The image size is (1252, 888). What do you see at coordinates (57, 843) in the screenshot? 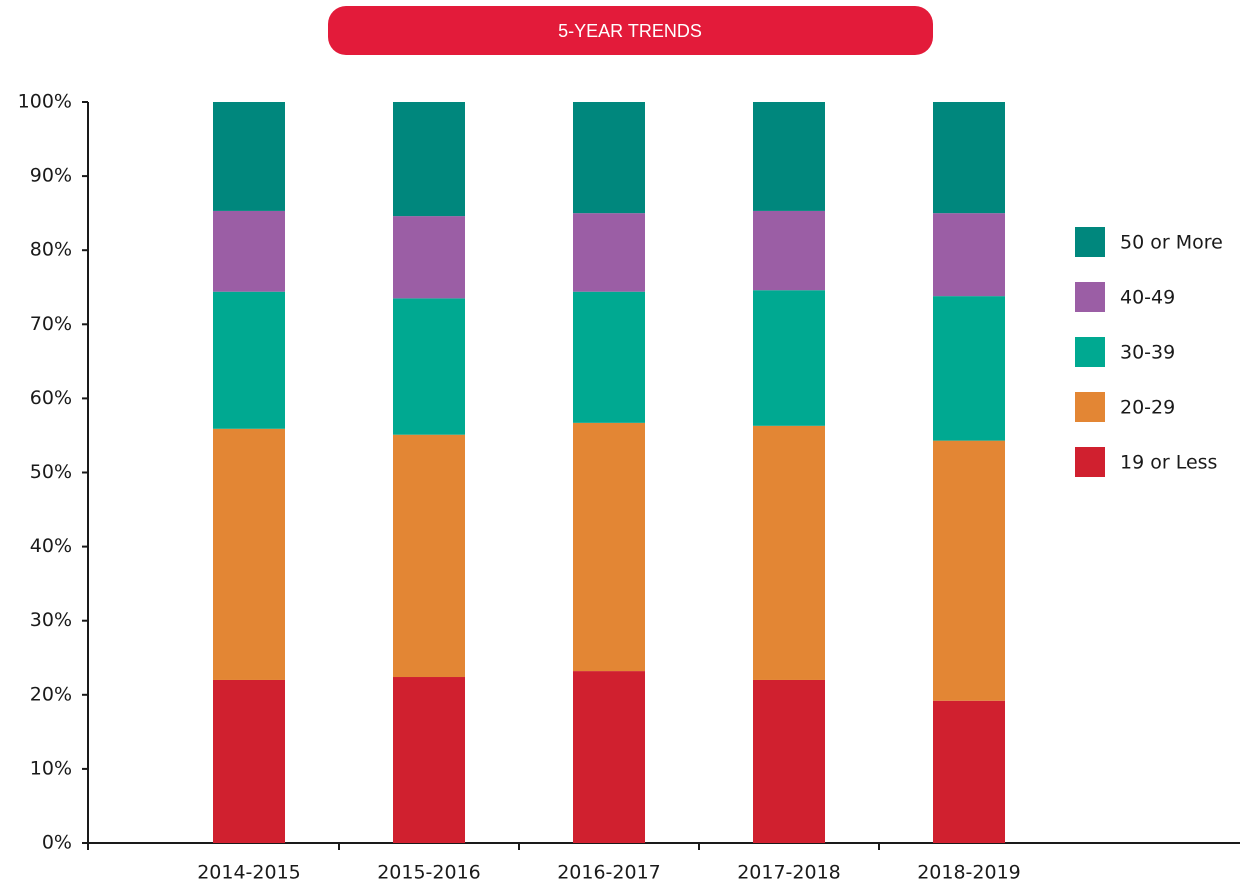
I see `y-tick-label: 0%` at bounding box center [57, 843].